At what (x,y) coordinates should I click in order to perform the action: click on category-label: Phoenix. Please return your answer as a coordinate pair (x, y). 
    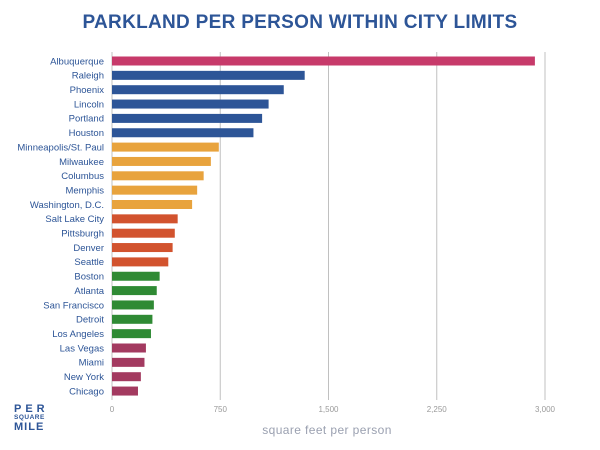
    Looking at the image, I should click on (87, 90).